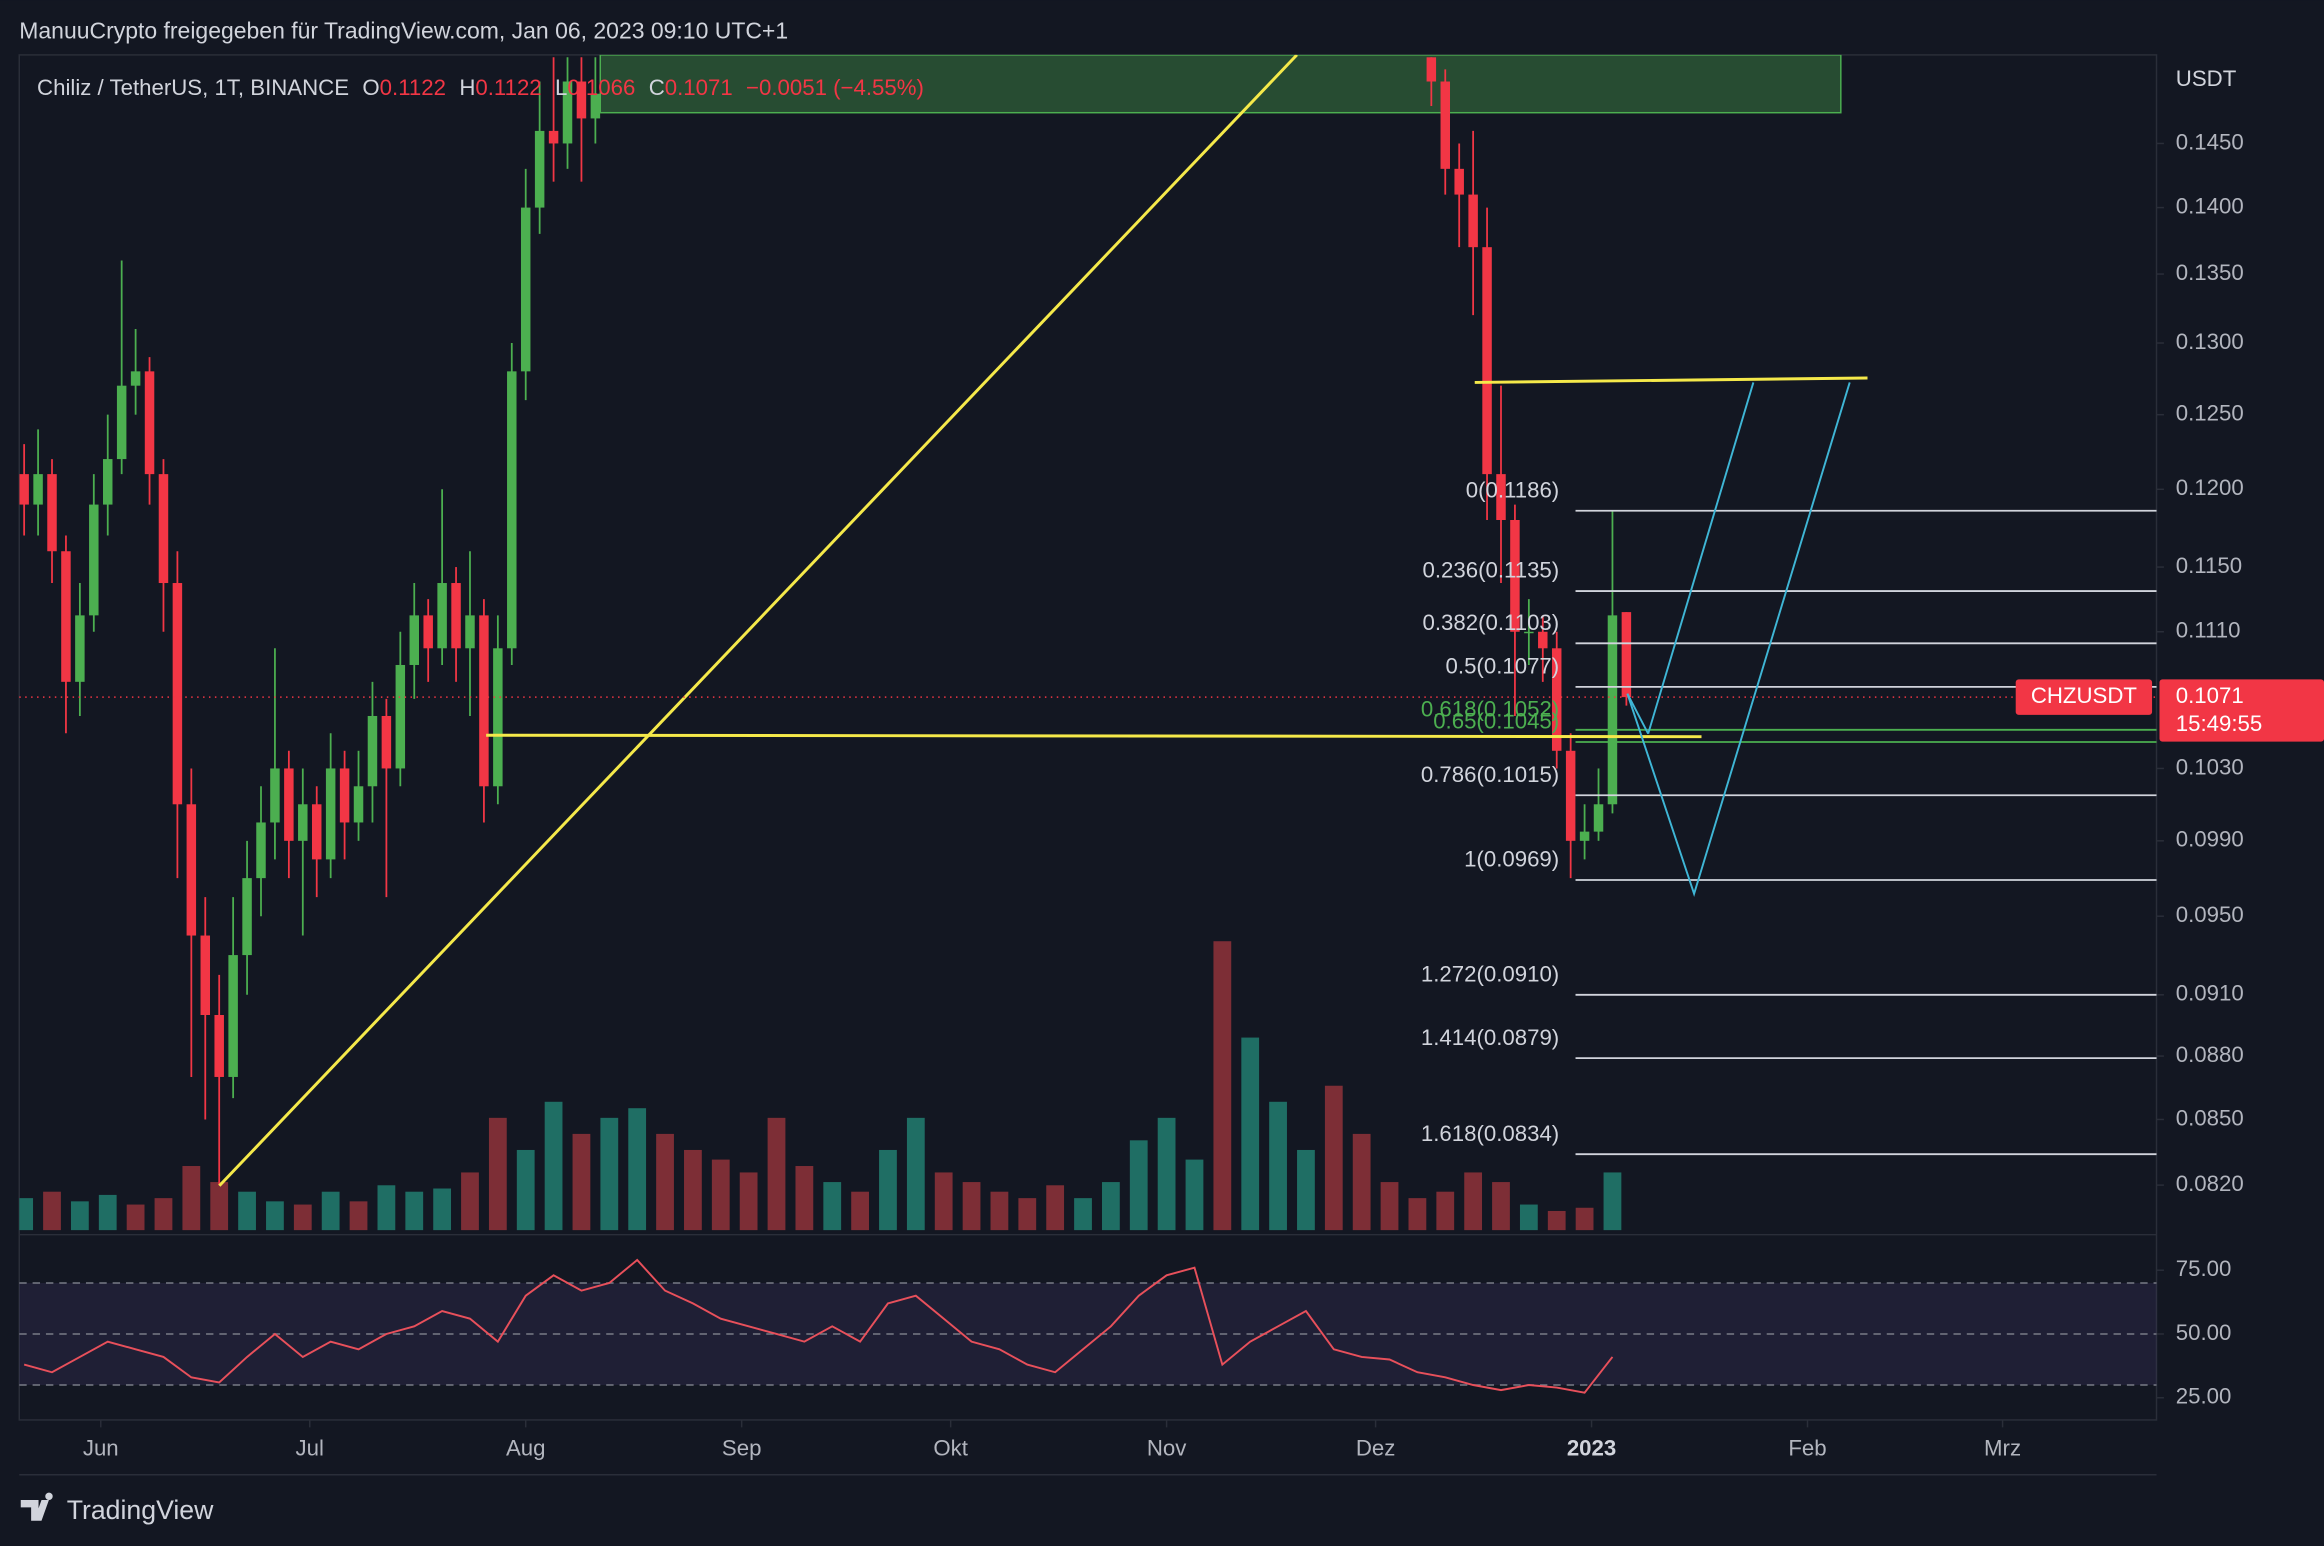  I want to click on x-tick-label: 2023, so click(1591, 1447).